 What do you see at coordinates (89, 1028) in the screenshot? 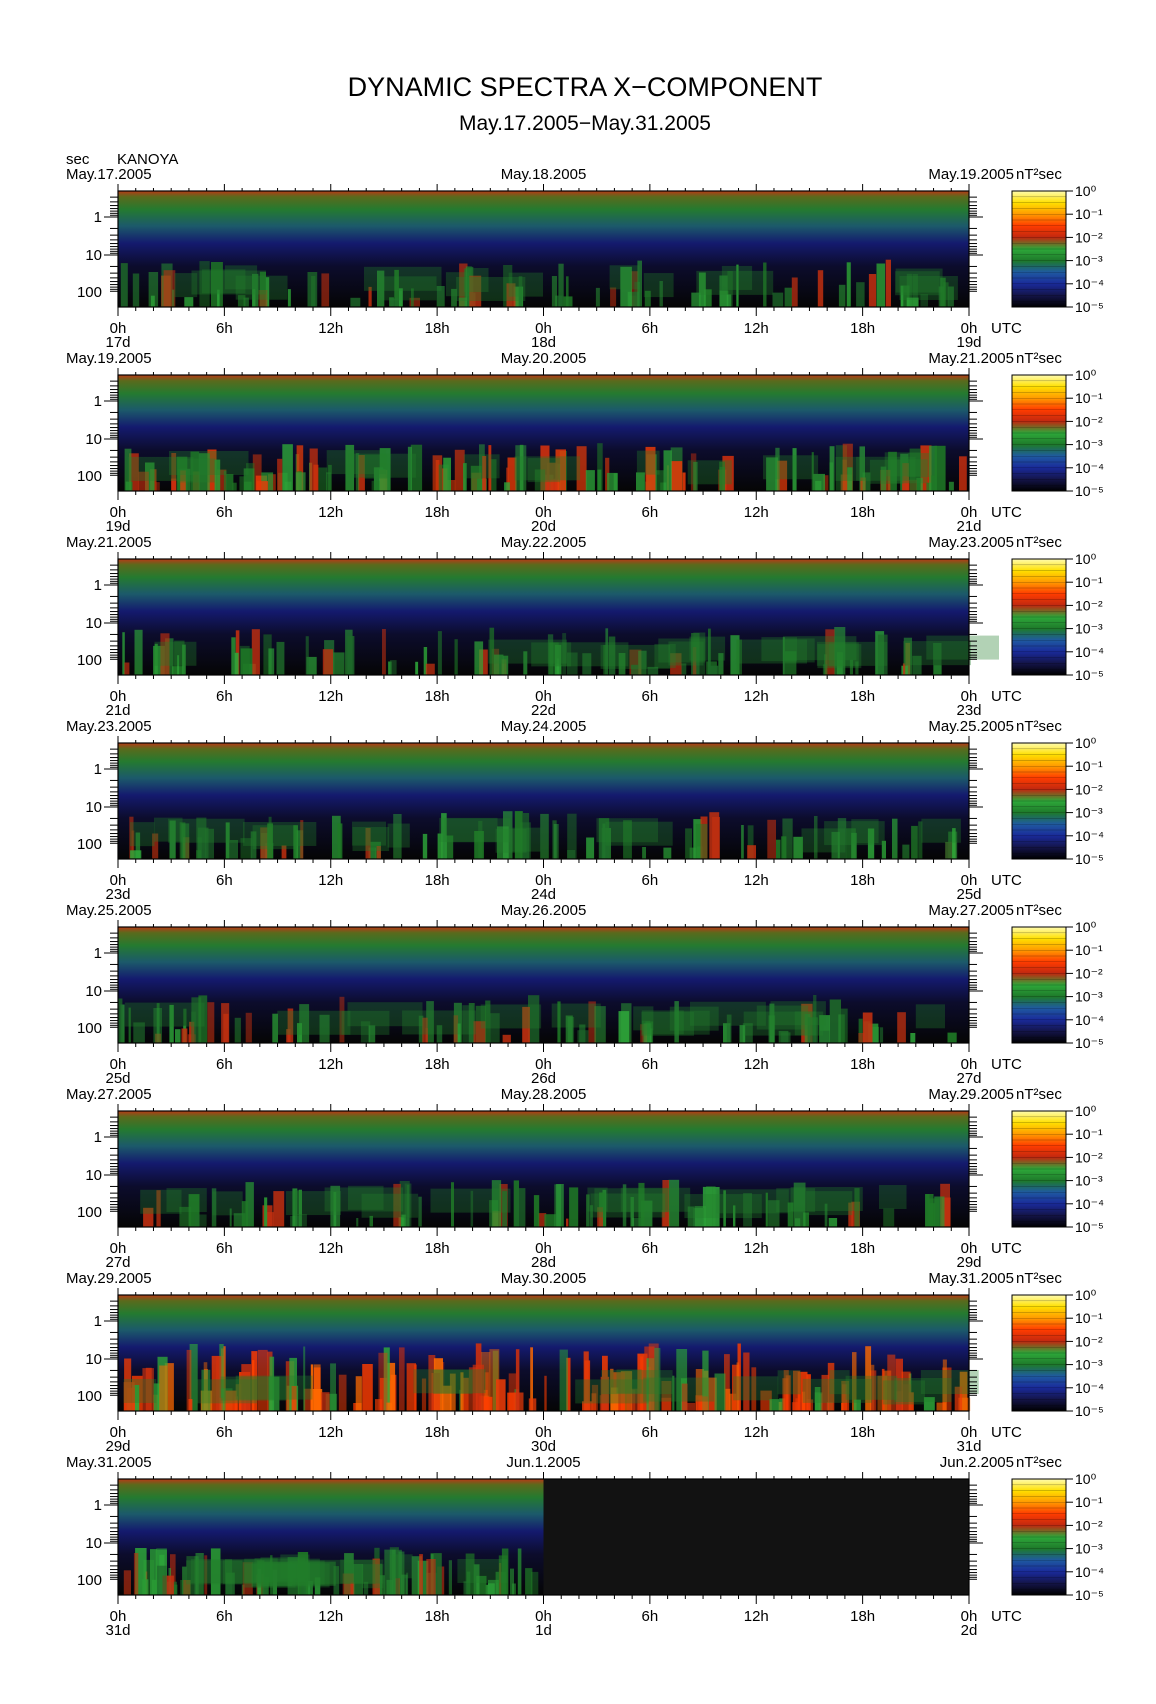
I see `y-tick-label: 100` at bounding box center [89, 1028].